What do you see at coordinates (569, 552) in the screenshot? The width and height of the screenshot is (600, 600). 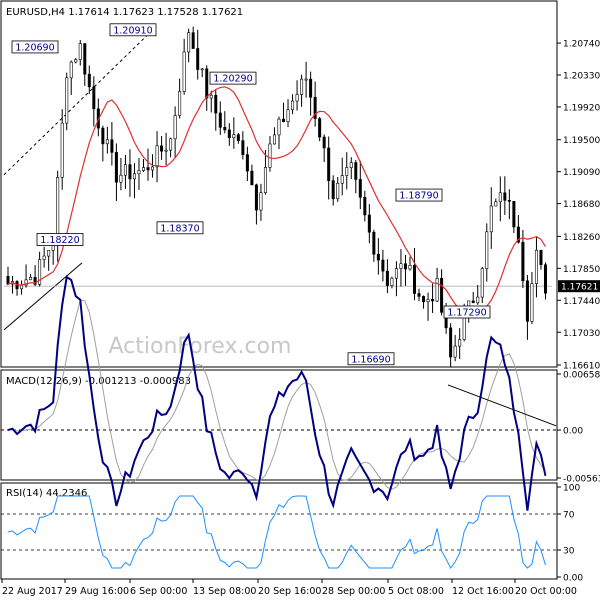 I see `rsi-y-tick-label: 30` at bounding box center [569, 552].